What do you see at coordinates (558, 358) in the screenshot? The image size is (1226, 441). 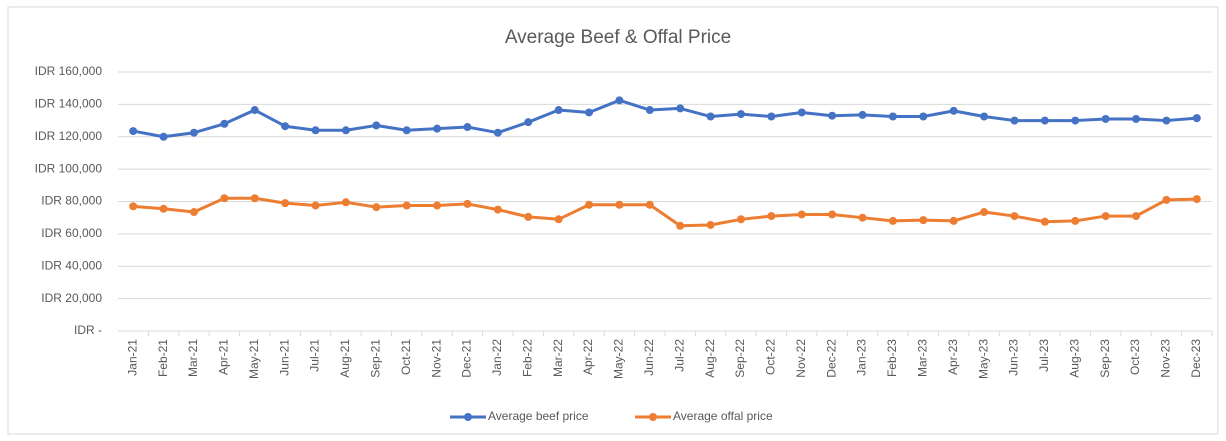 I see `x-tick-label: Mar-22` at bounding box center [558, 358].